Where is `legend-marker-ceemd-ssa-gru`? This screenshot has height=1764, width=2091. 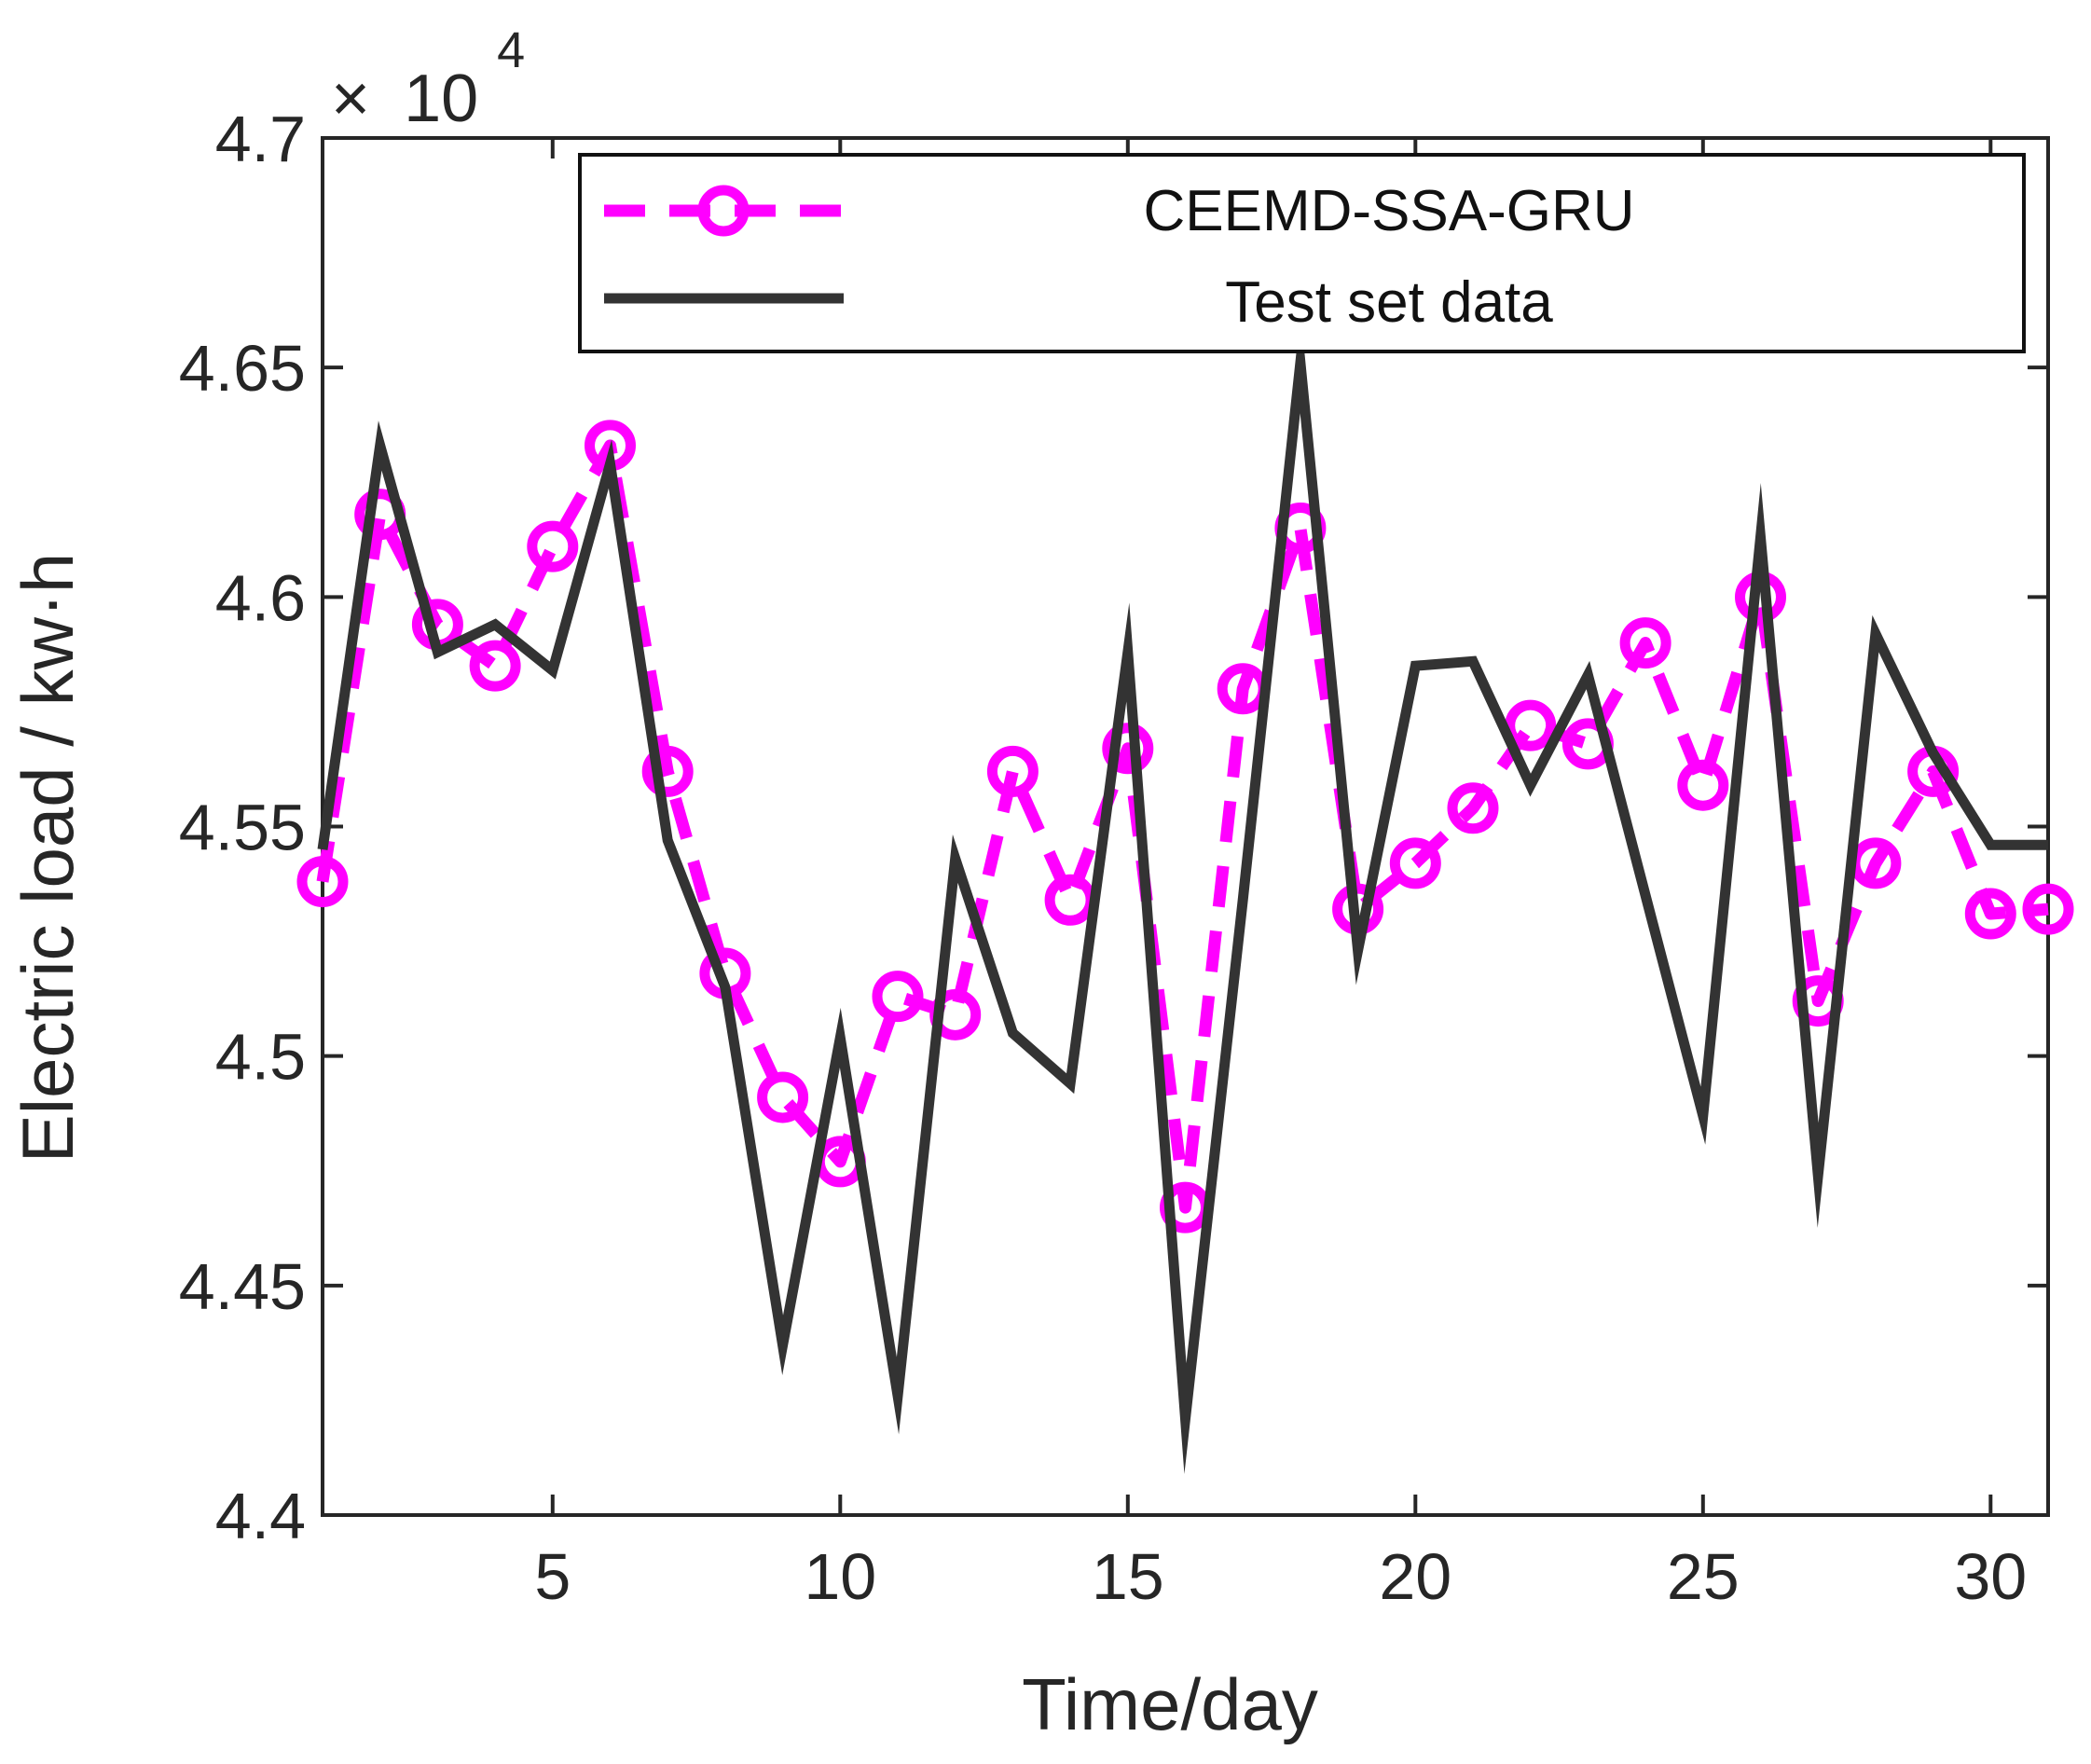
legend-marker-ceemd-ssa-gru is located at coordinates (723, 211).